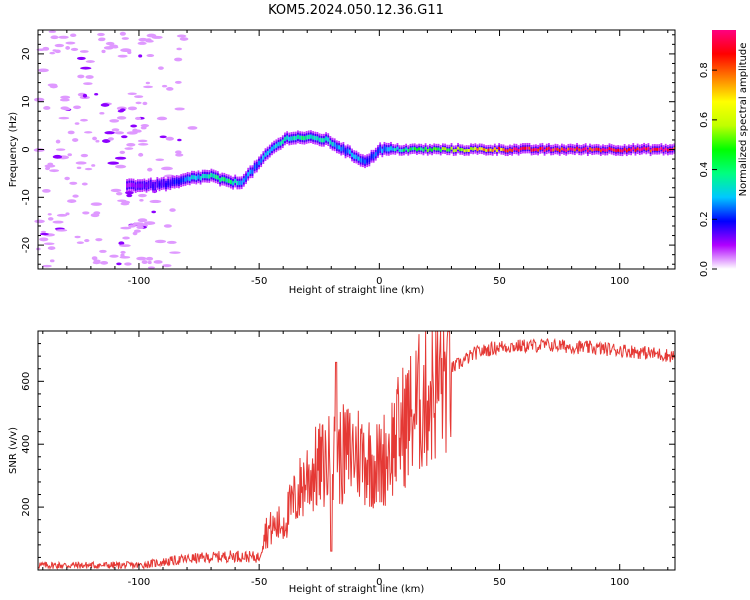  I want to click on snr-x-axis-label: Height of straight line (km), so click(357, 589).